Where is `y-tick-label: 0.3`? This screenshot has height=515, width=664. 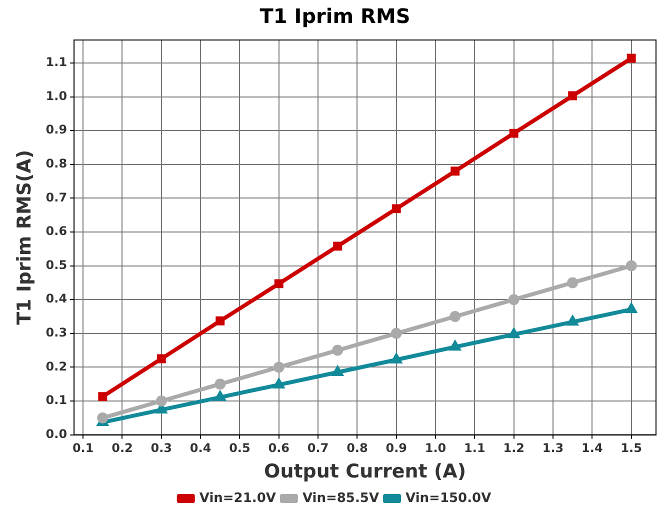
y-tick-label: 0.3 is located at coordinates (57, 333).